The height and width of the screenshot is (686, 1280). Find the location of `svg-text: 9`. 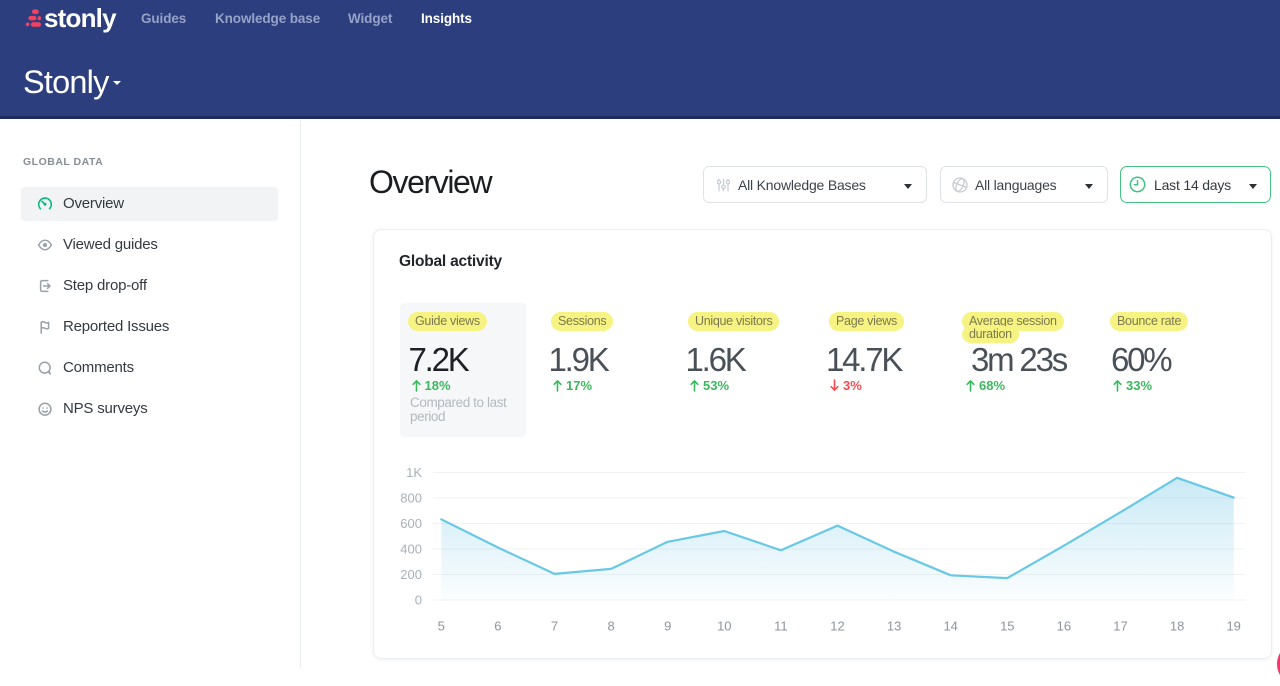

svg-text: 9 is located at coordinates (667, 626).